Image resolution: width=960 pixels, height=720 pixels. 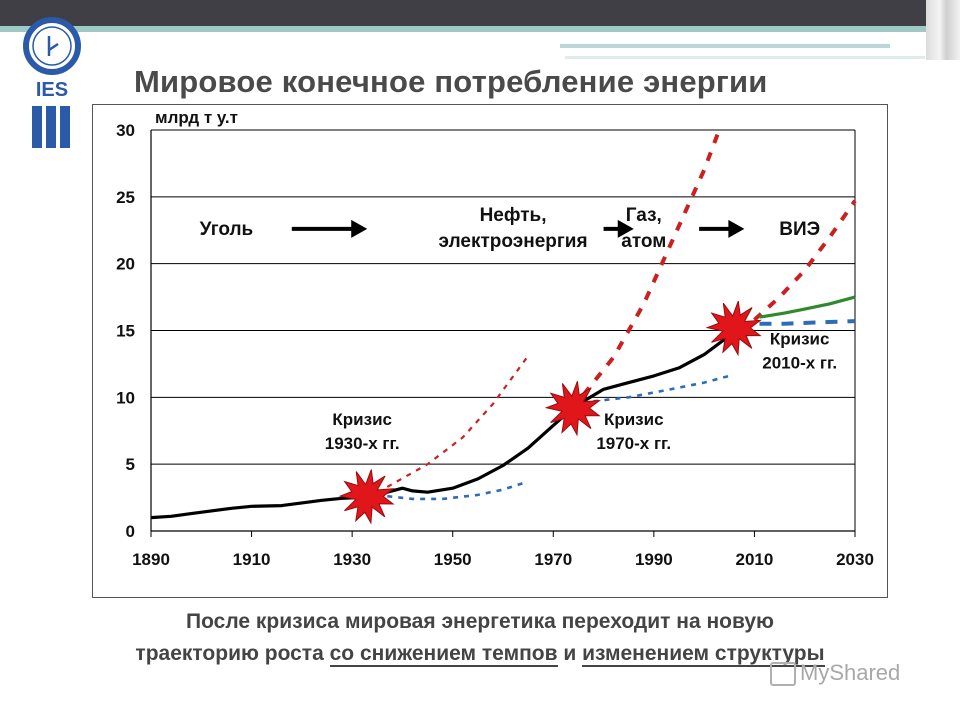 I want to click on crisis-label-period: 1930-х гг., so click(x=362, y=443).